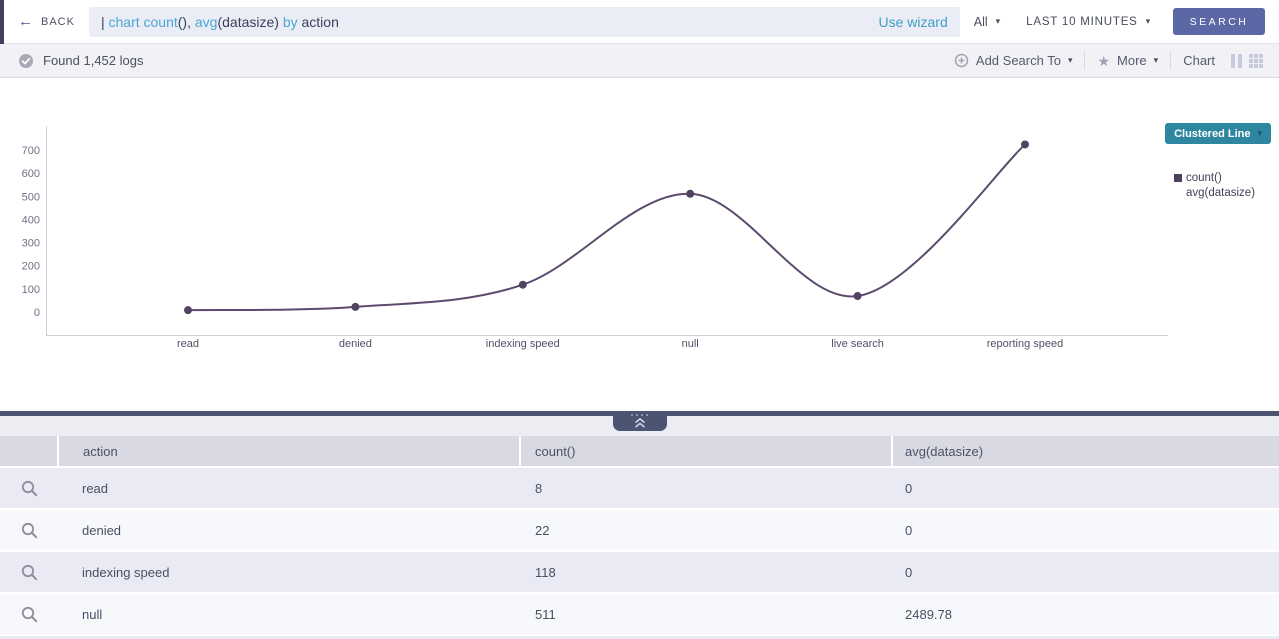 This screenshot has height=639, width=1279. I want to click on table-header-empty, so click(28, 451).